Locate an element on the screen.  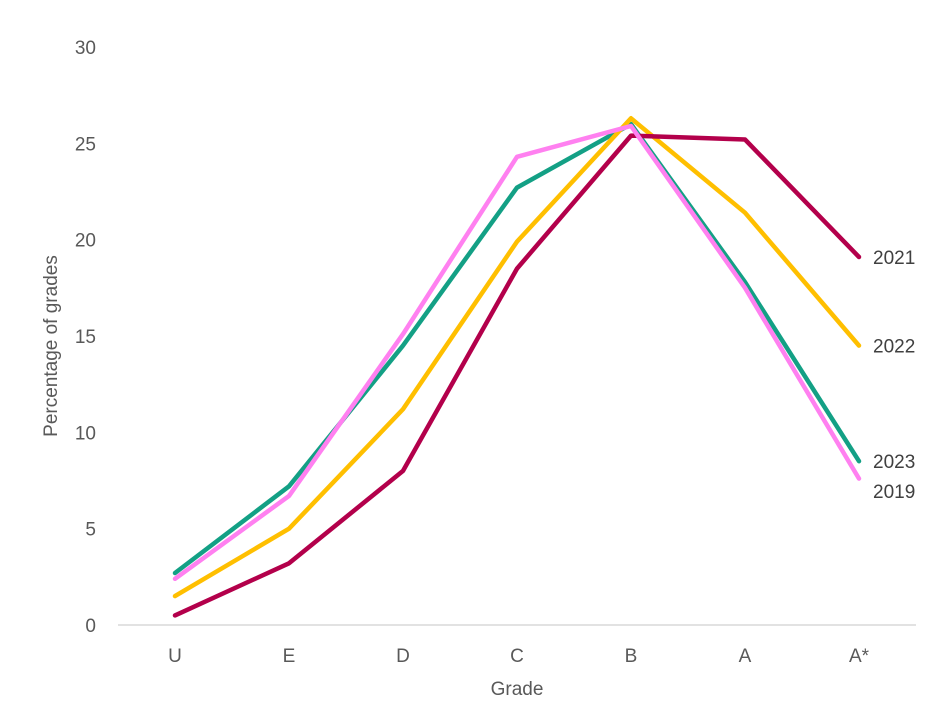
x-tick-label: E is located at coordinates (289, 656).